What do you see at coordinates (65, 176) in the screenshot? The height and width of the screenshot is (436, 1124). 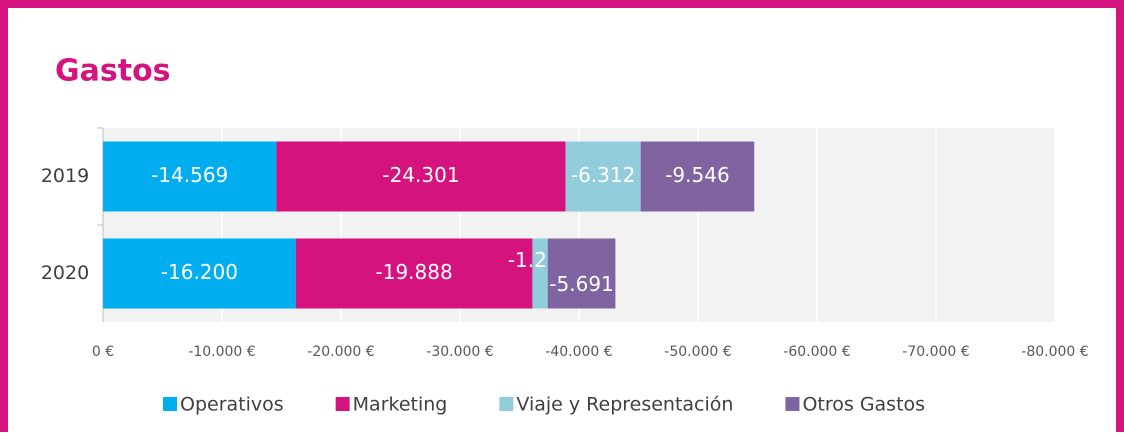 I see `y-tick-label: 2019` at bounding box center [65, 176].